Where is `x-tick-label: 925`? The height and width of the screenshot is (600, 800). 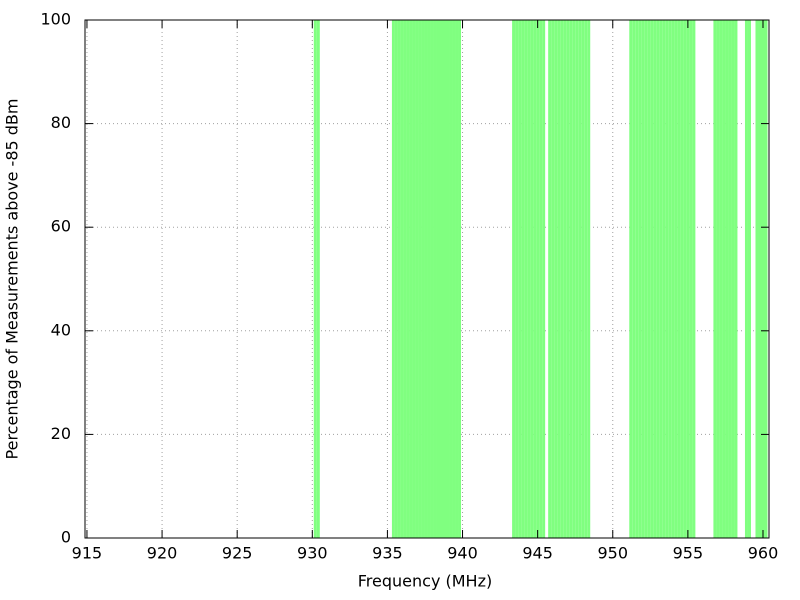
x-tick-label: 925 is located at coordinates (237, 553).